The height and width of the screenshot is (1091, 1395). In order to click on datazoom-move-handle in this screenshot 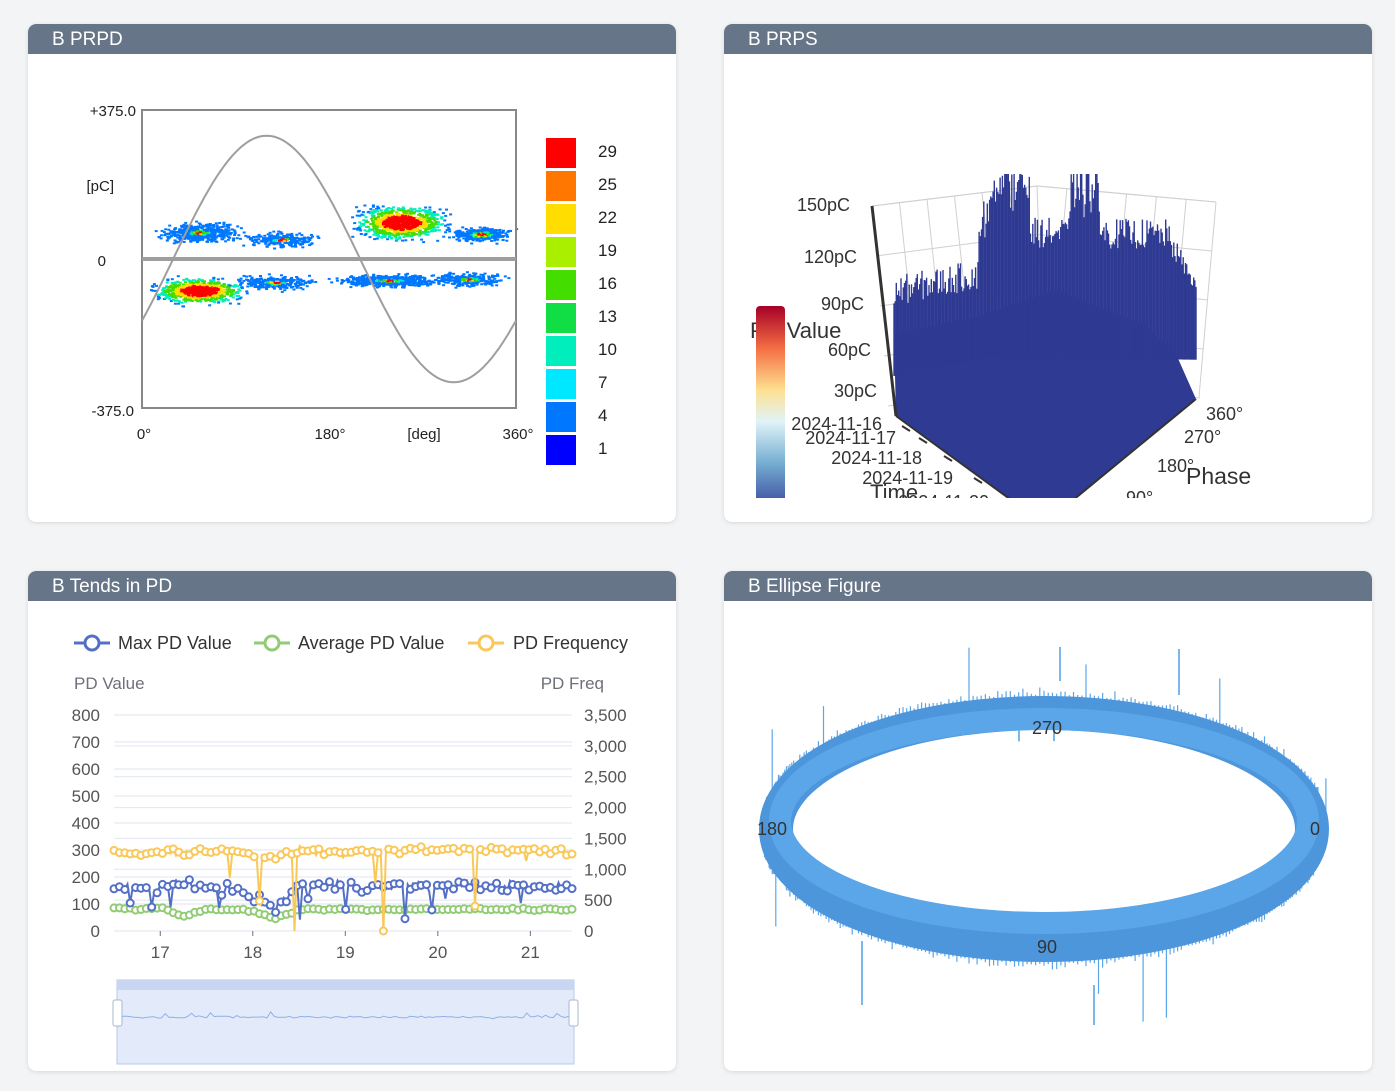, I will do `click(345, 985)`.